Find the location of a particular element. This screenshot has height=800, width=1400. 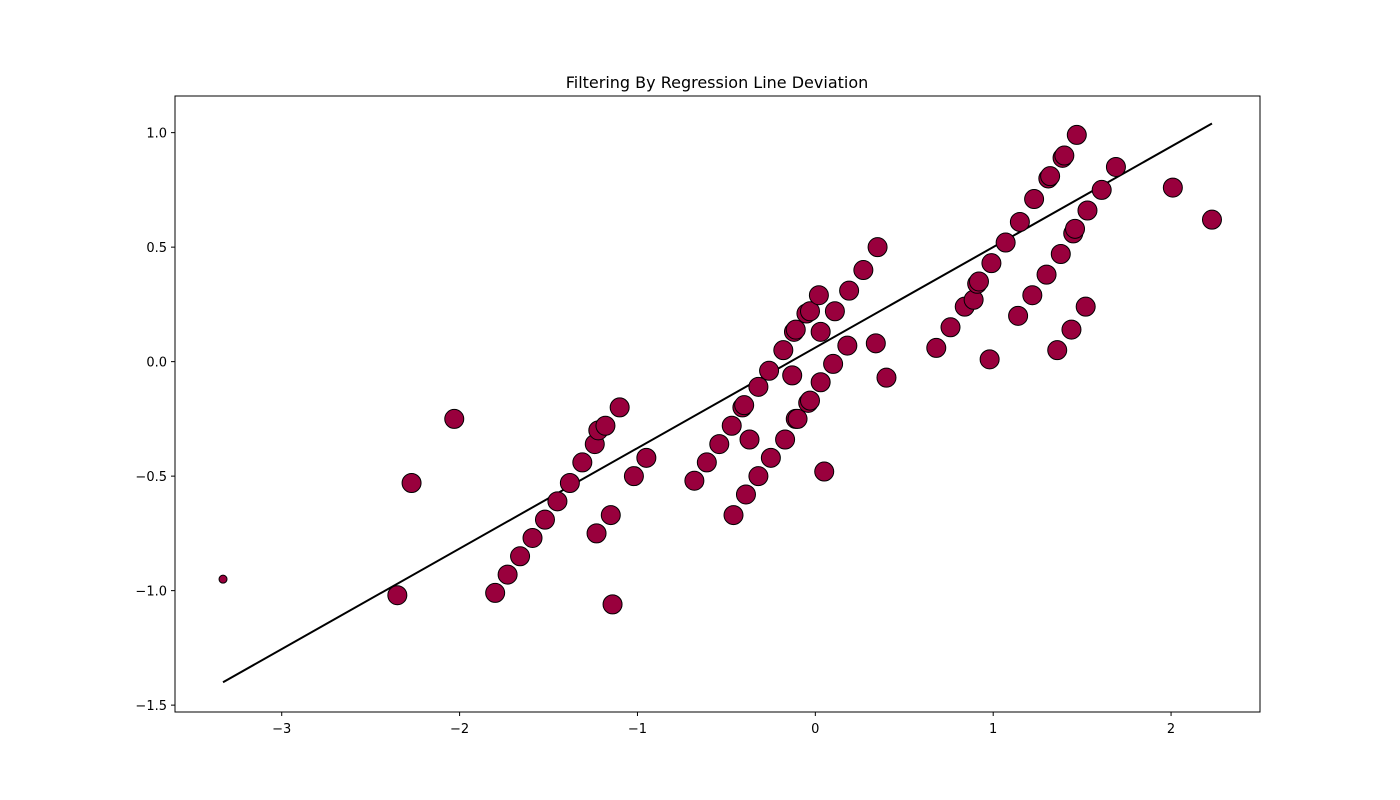

x-tick-label: −1 is located at coordinates (637, 729).